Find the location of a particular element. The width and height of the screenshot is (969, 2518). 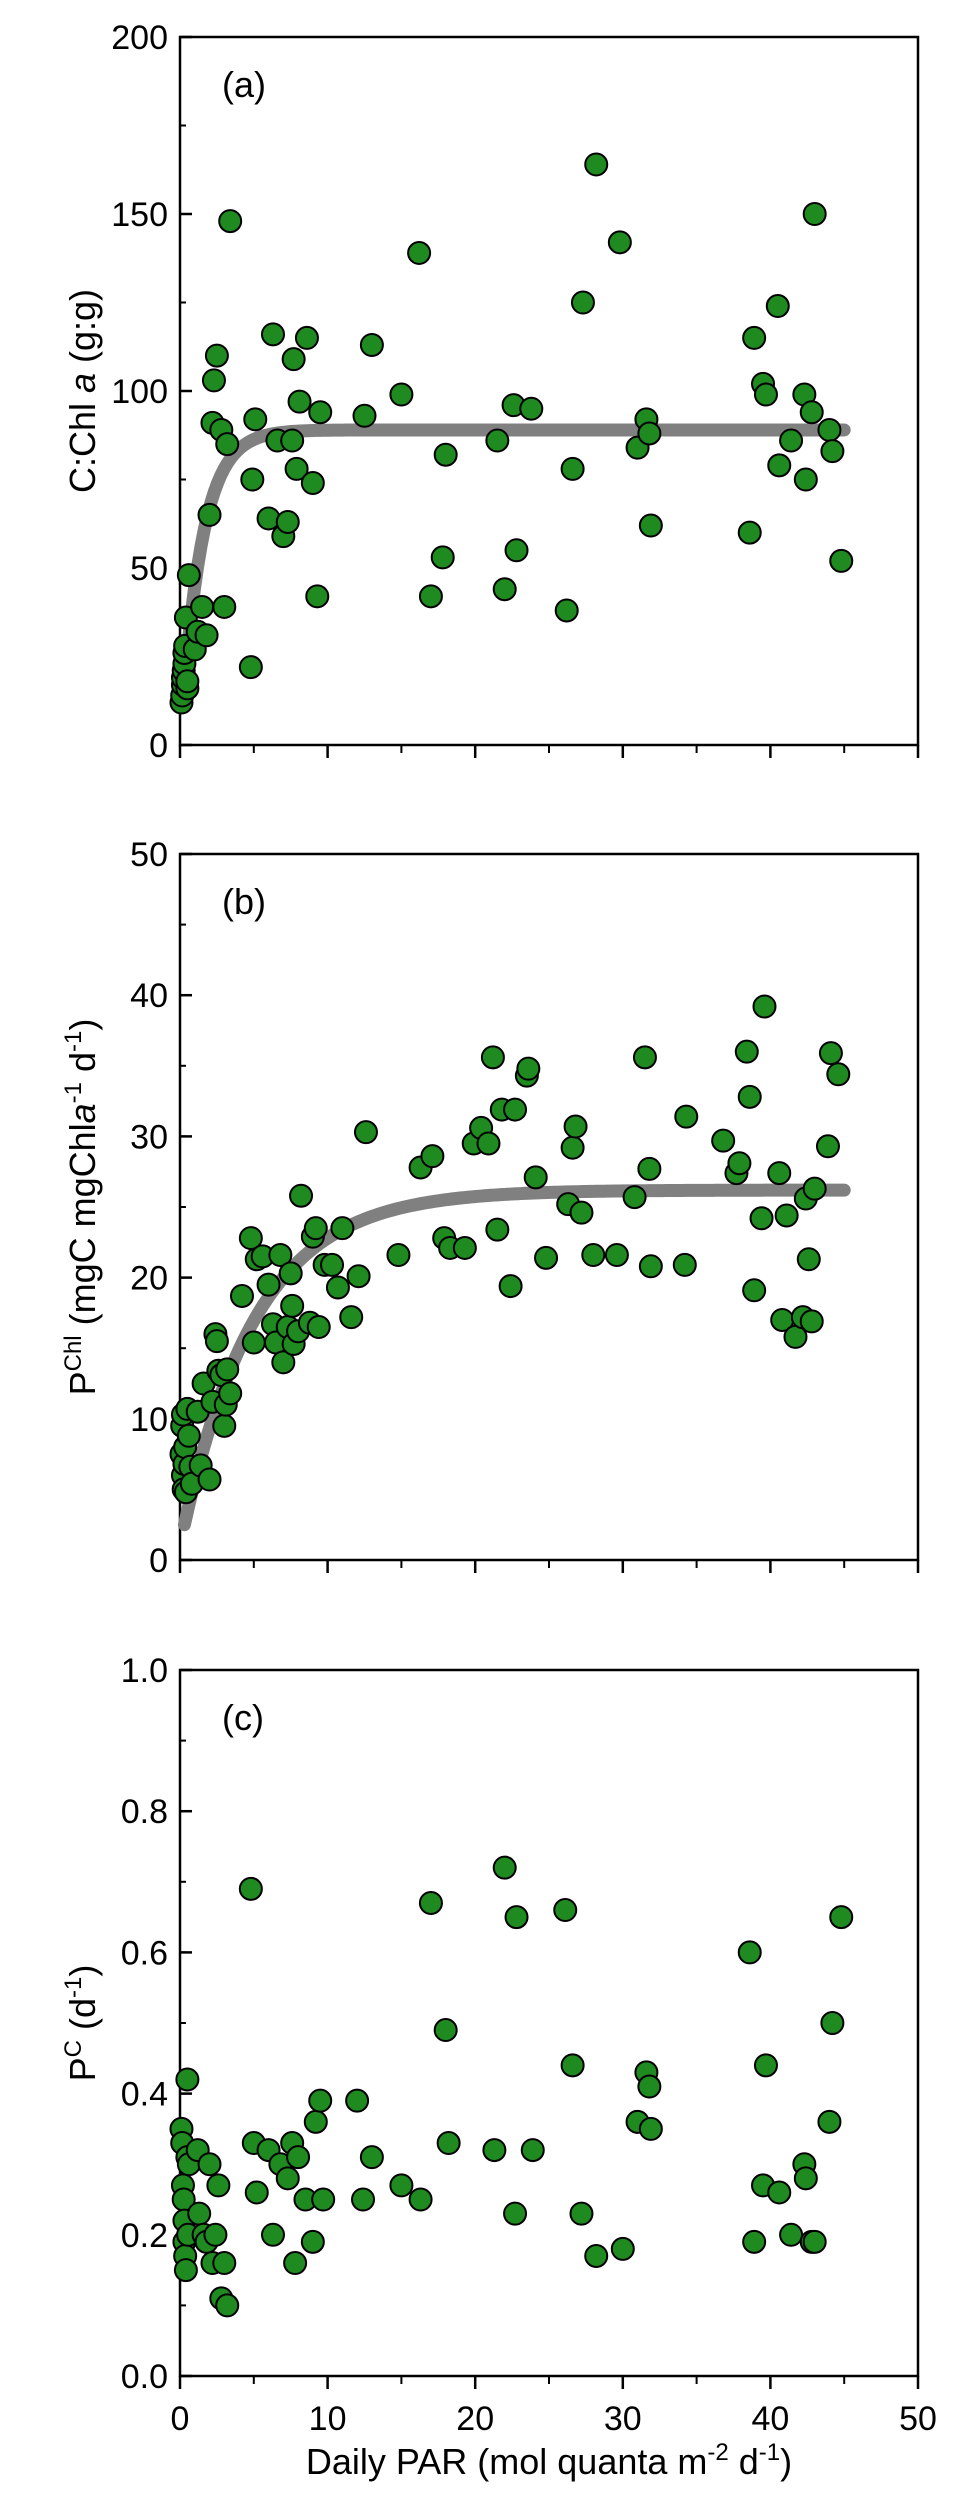

y-tick-label: 0 is located at coordinates (158, 1561).